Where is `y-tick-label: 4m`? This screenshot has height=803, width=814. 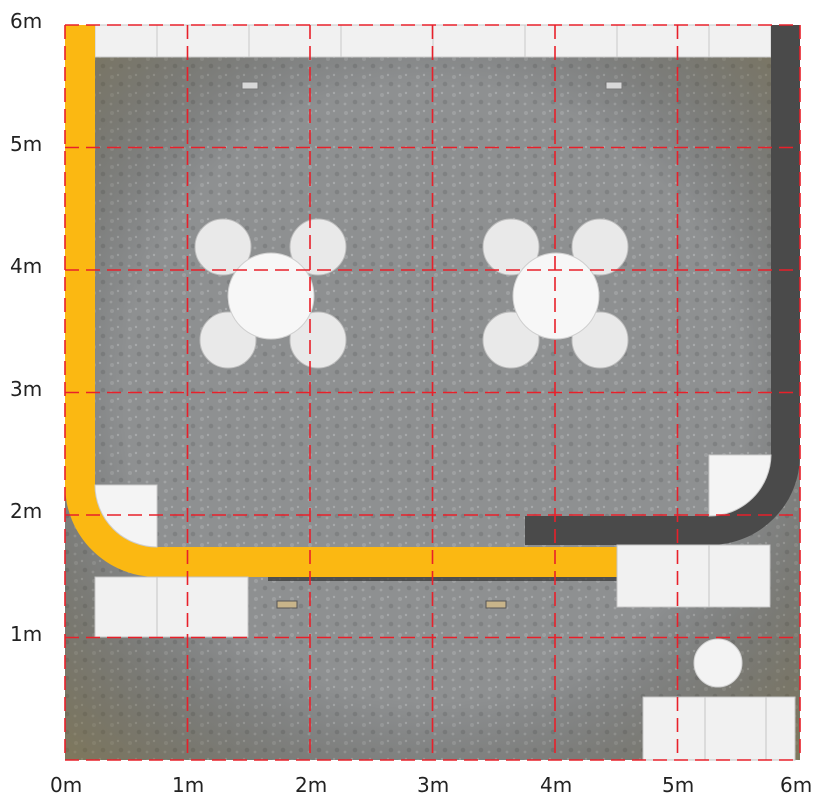 y-tick-label: 4m is located at coordinates (26, 266).